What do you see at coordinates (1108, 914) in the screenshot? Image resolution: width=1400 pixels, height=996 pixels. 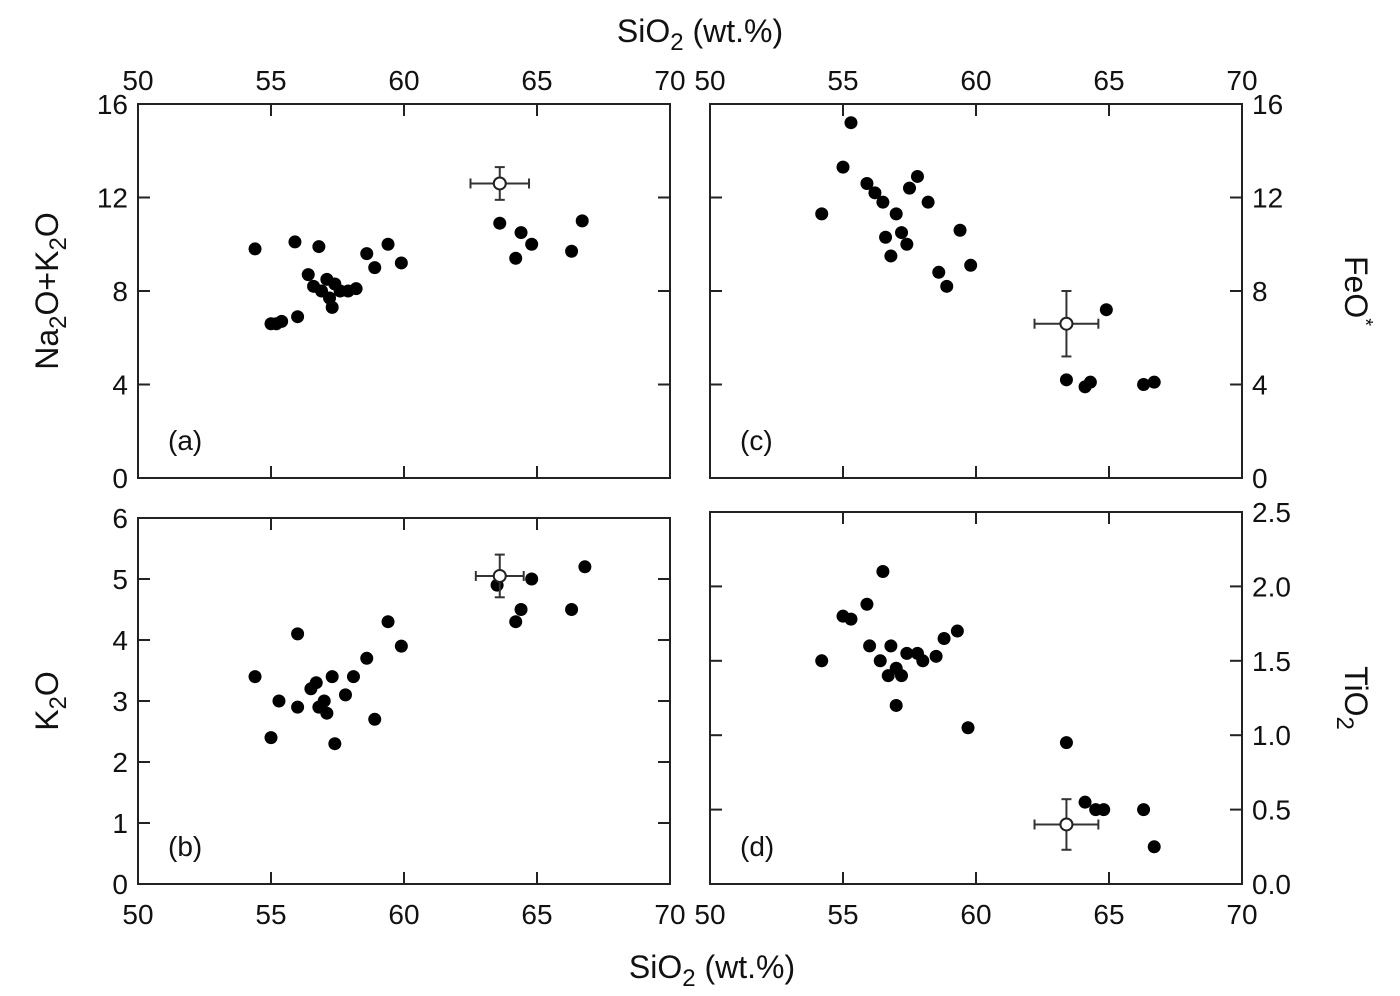 I see `x-tick-label-d-3: 65` at bounding box center [1108, 914].